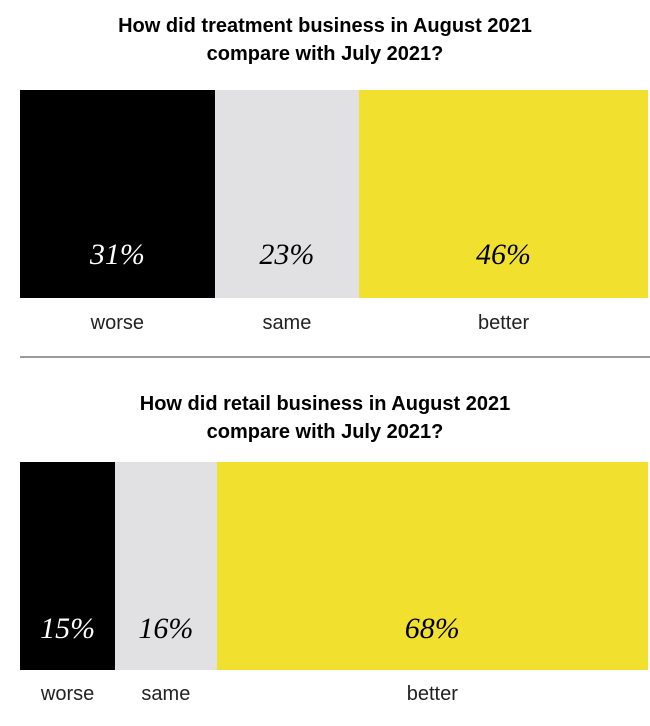 The width and height of the screenshot is (650, 726). I want to click on bar-value-label: 15%, so click(68, 628).